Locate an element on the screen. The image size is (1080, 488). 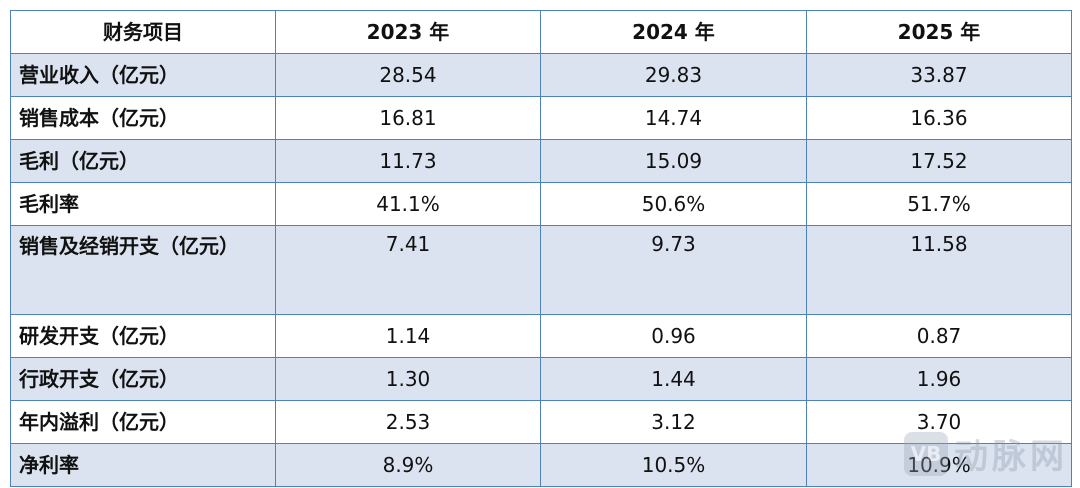
header-year-2023: 2023 年 is located at coordinates (408, 32).